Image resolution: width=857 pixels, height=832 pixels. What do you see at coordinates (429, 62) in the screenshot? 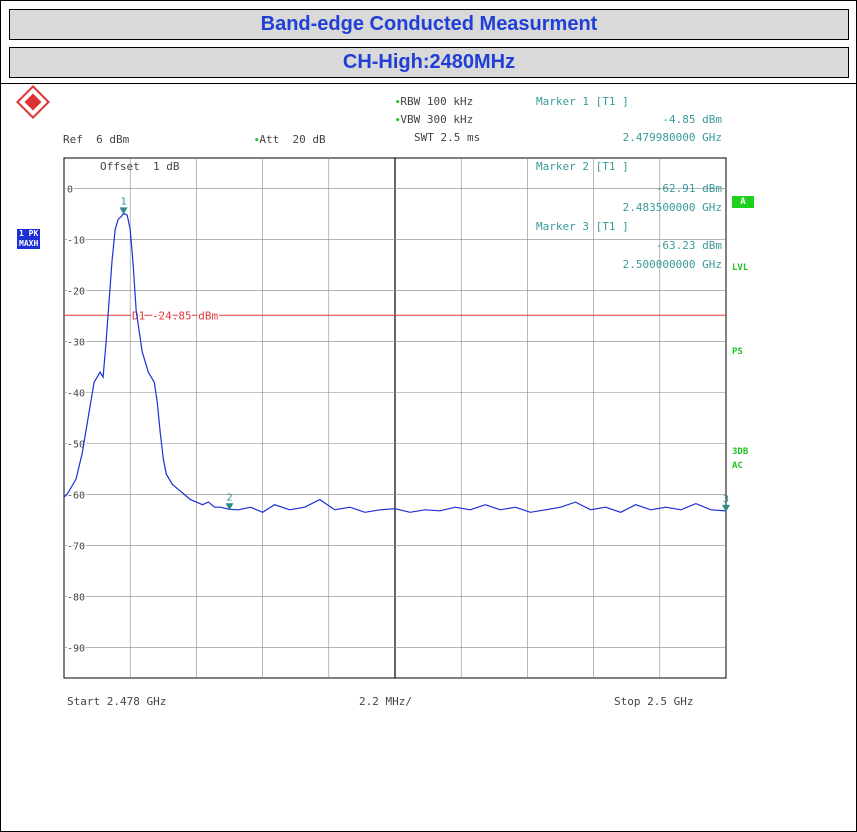
I see `channel-subtitle: CH-High:2480MHz` at bounding box center [429, 62].